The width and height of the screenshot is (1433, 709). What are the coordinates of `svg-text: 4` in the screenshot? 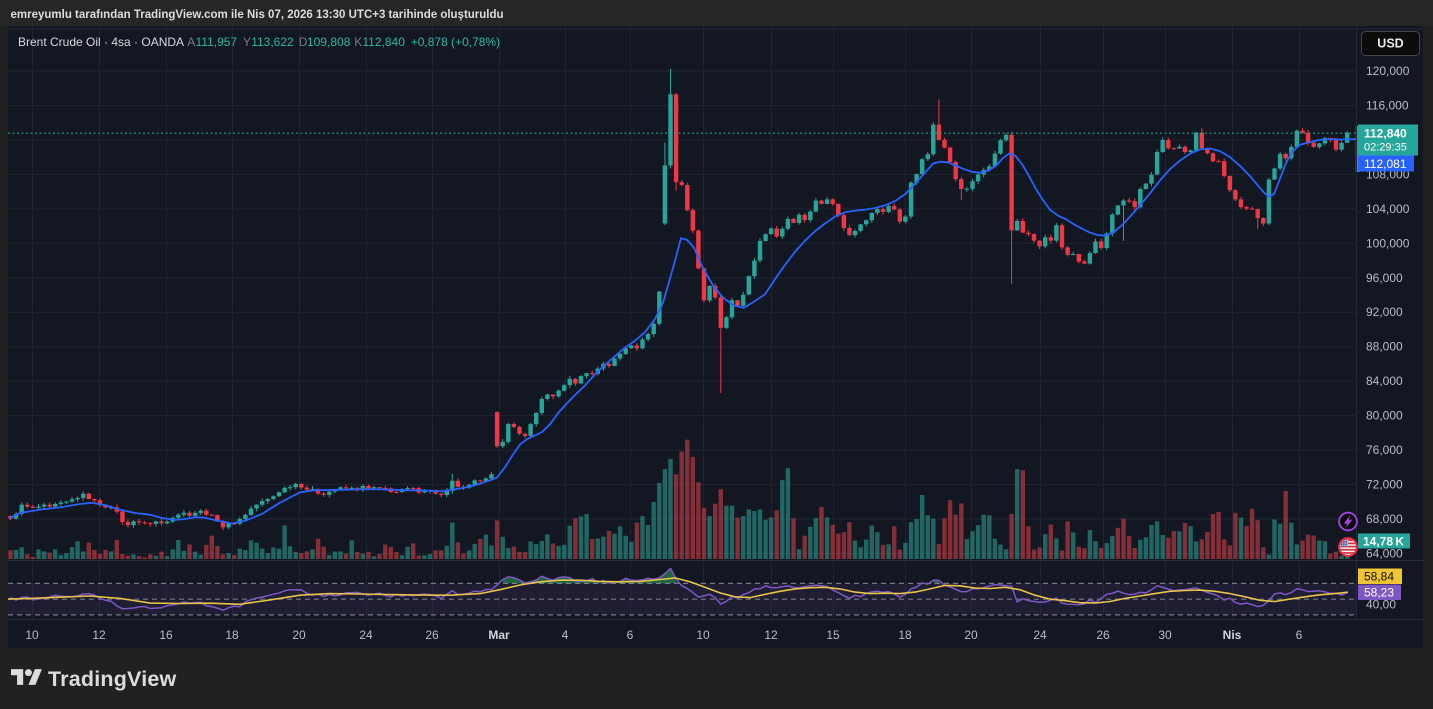 It's located at (565, 635).